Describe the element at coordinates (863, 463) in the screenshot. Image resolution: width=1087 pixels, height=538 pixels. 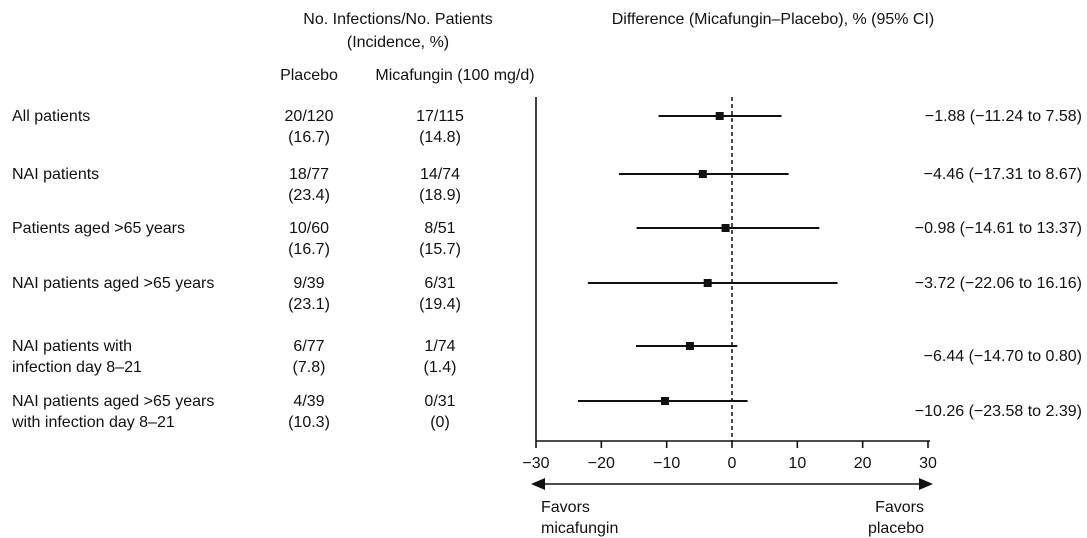
I see `x-tick-label: 20` at that location.